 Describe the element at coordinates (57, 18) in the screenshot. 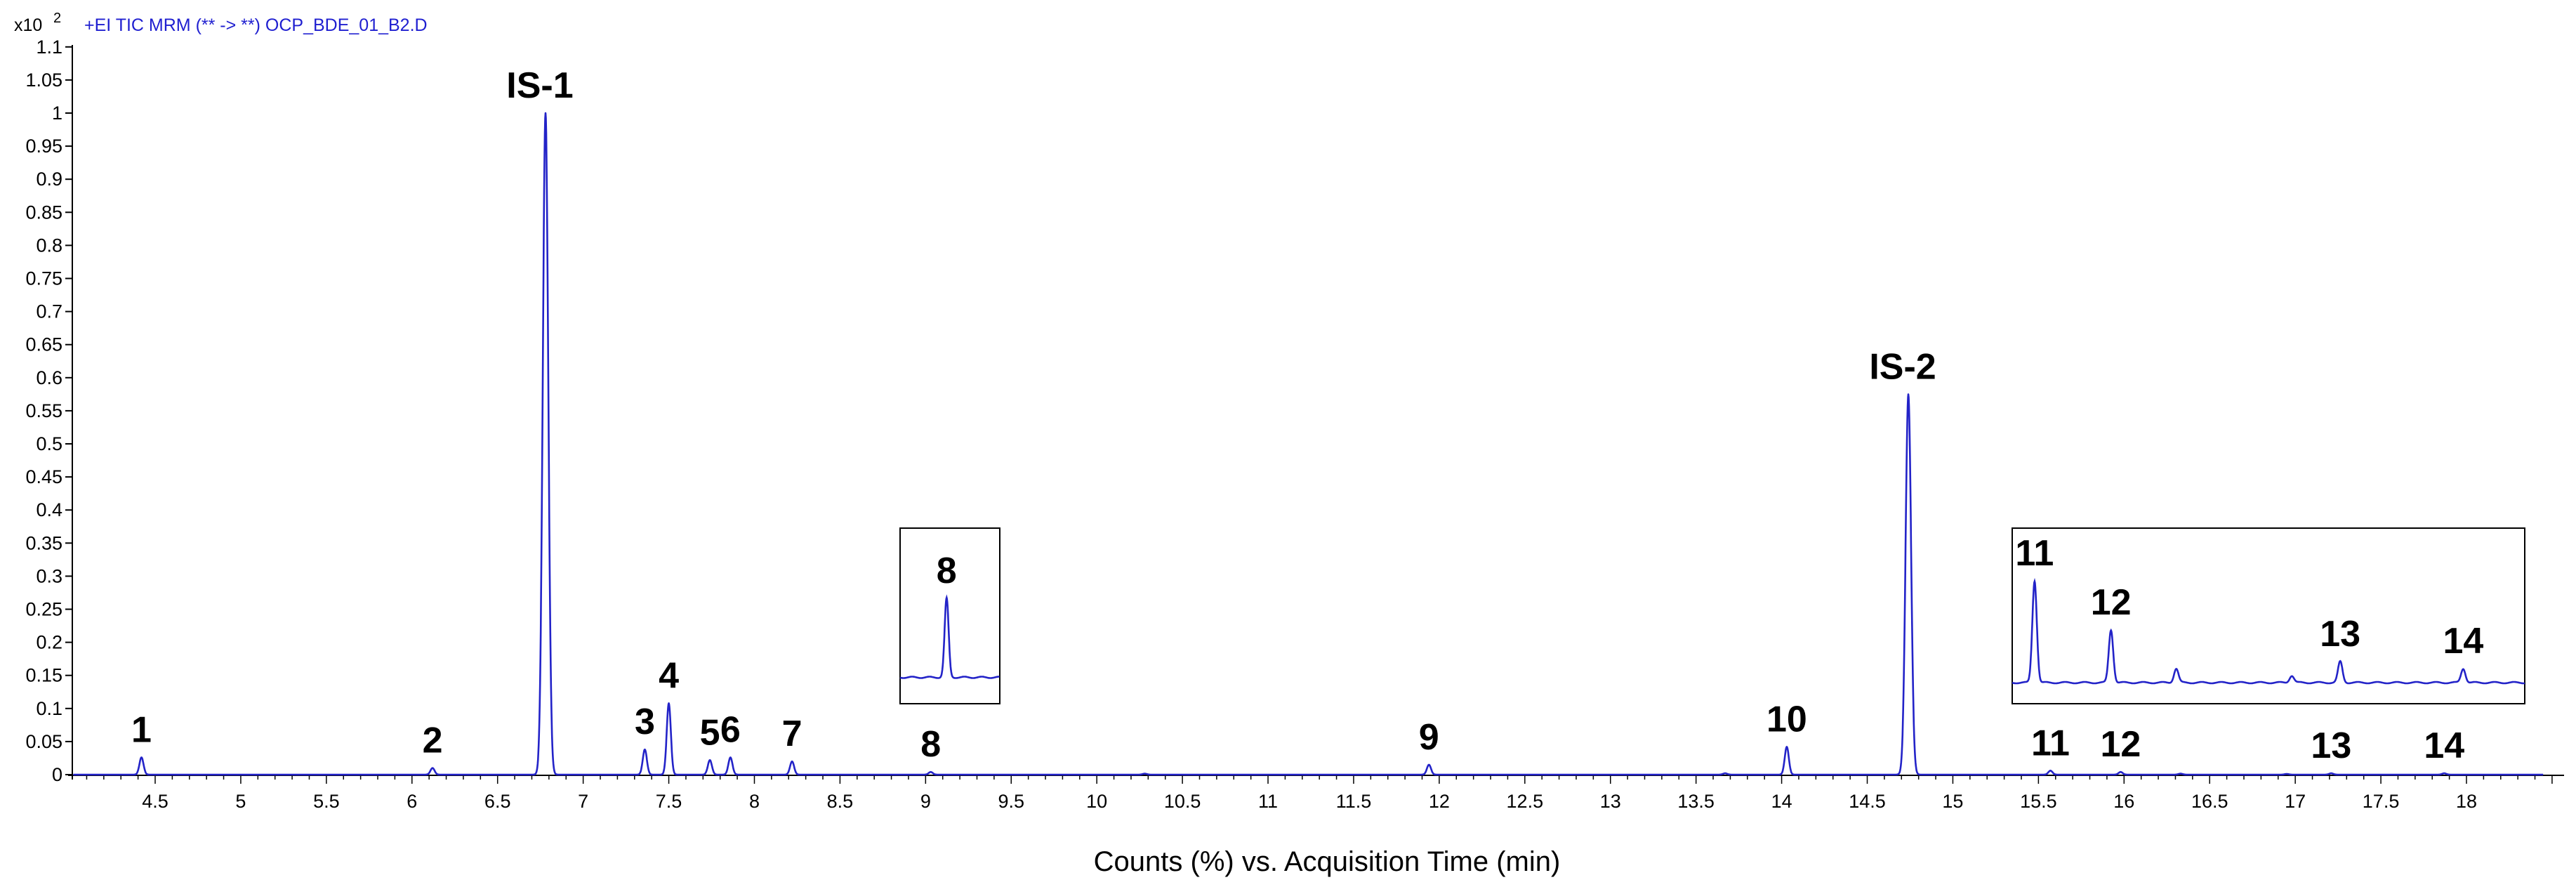

I see `scale-exponent: 2` at that location.